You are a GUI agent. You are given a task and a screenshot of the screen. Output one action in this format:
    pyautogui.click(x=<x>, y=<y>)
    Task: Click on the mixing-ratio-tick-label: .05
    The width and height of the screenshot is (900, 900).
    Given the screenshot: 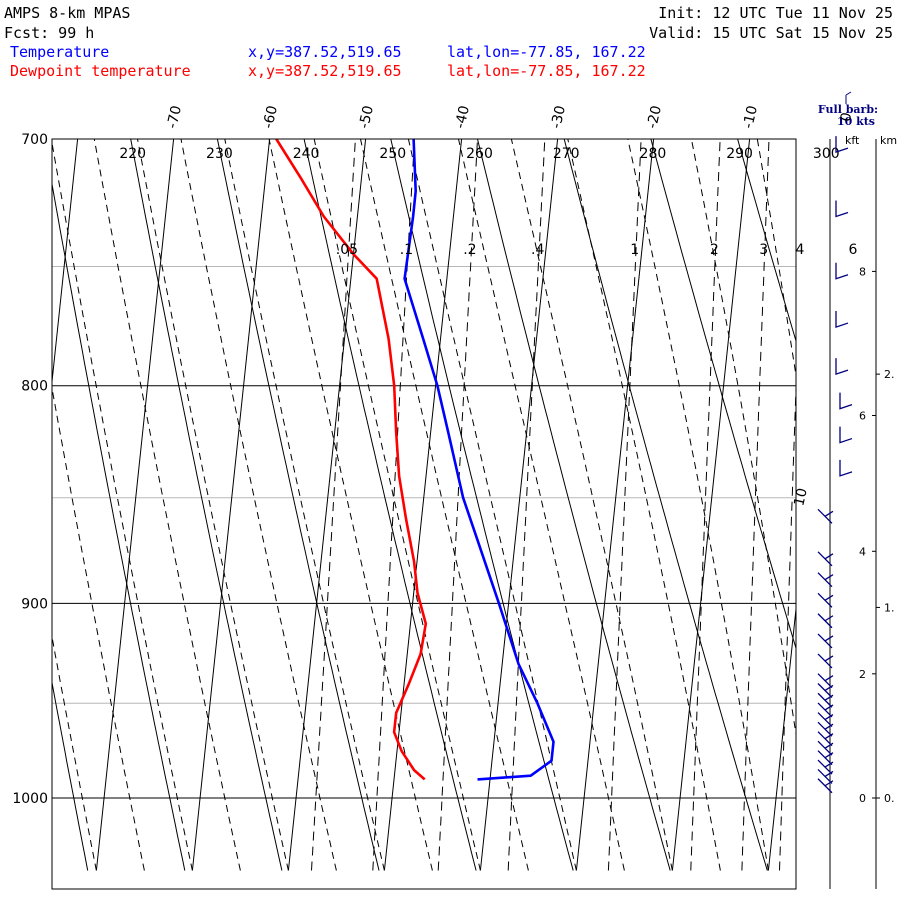 What is the action you would take?
    pyautogui.click(x=347, y=250)
    